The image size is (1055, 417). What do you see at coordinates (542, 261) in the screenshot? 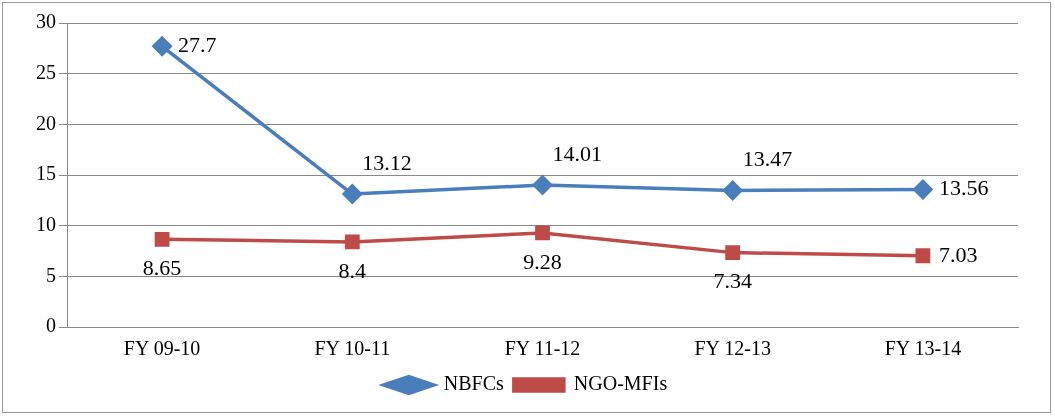
I see `data-label: 9.28` at bounding box center [542, 261].